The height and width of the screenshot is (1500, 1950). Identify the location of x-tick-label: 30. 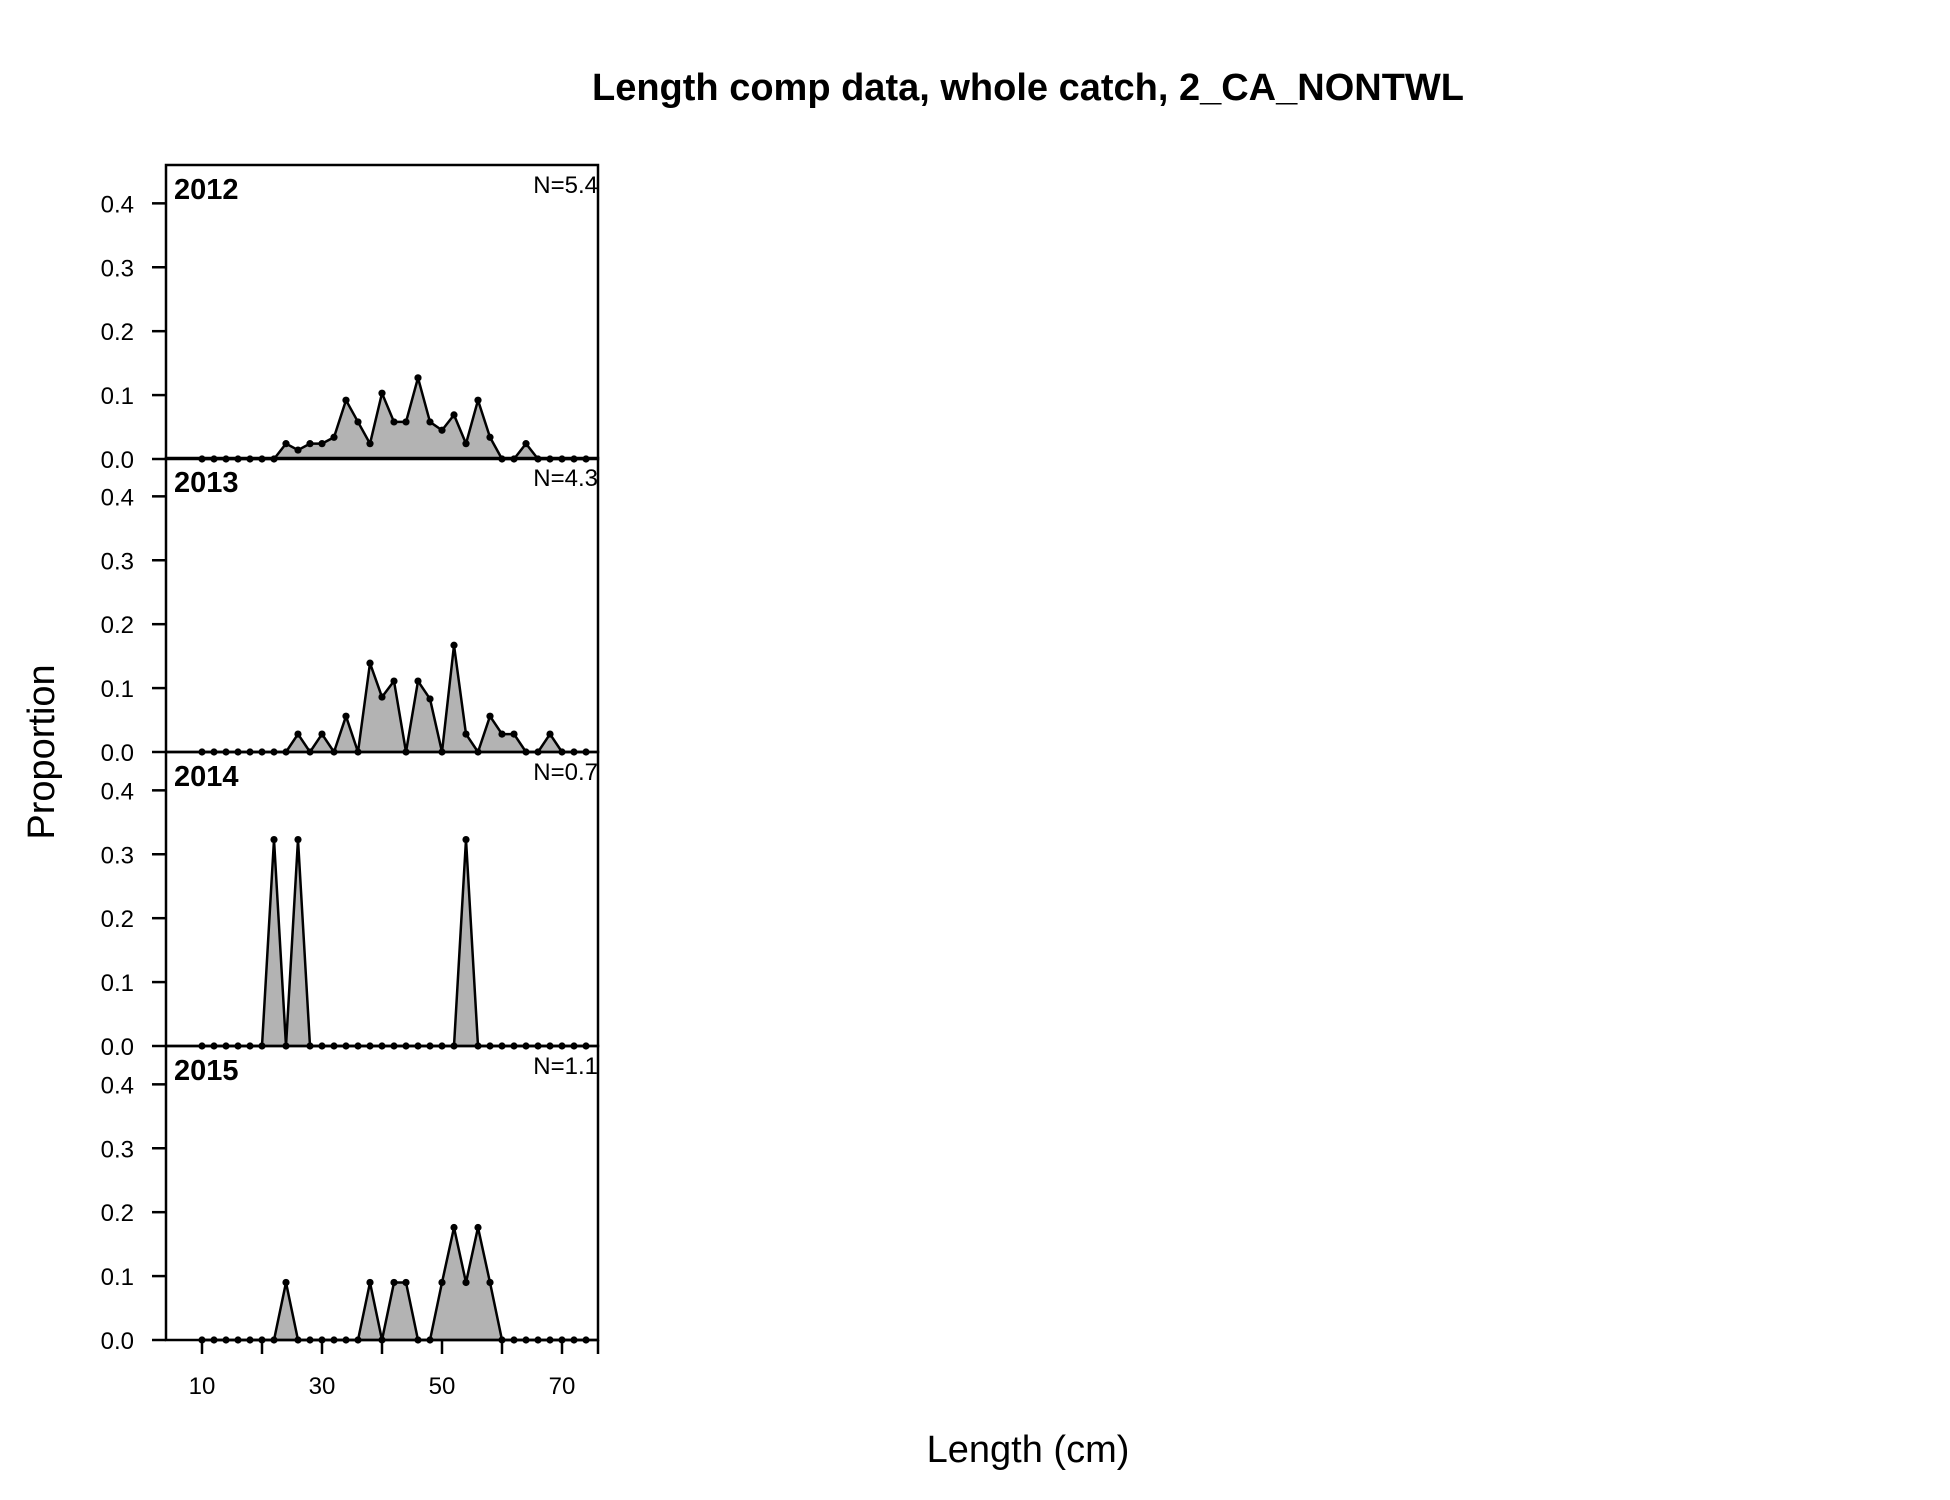
(322, 1386).